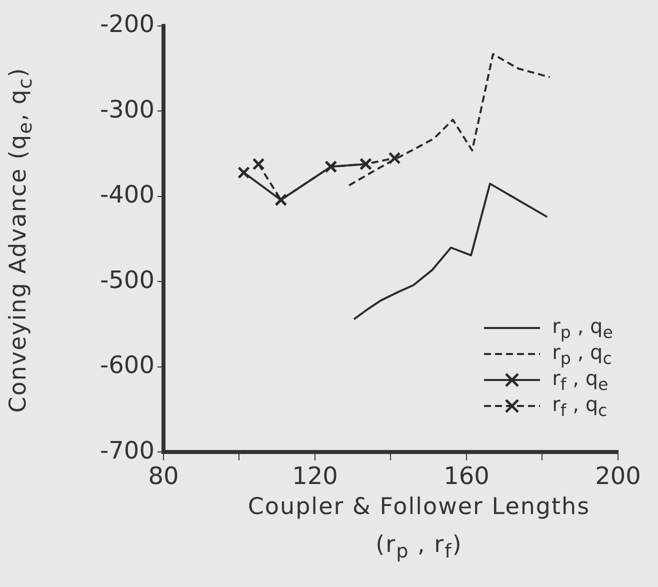 The height and width of the screenshot is (587, 658). What do you see at coordinates (127, 194) in the screenshot?
I see `y-tick-label: -400` at bounding box center [127, 194].